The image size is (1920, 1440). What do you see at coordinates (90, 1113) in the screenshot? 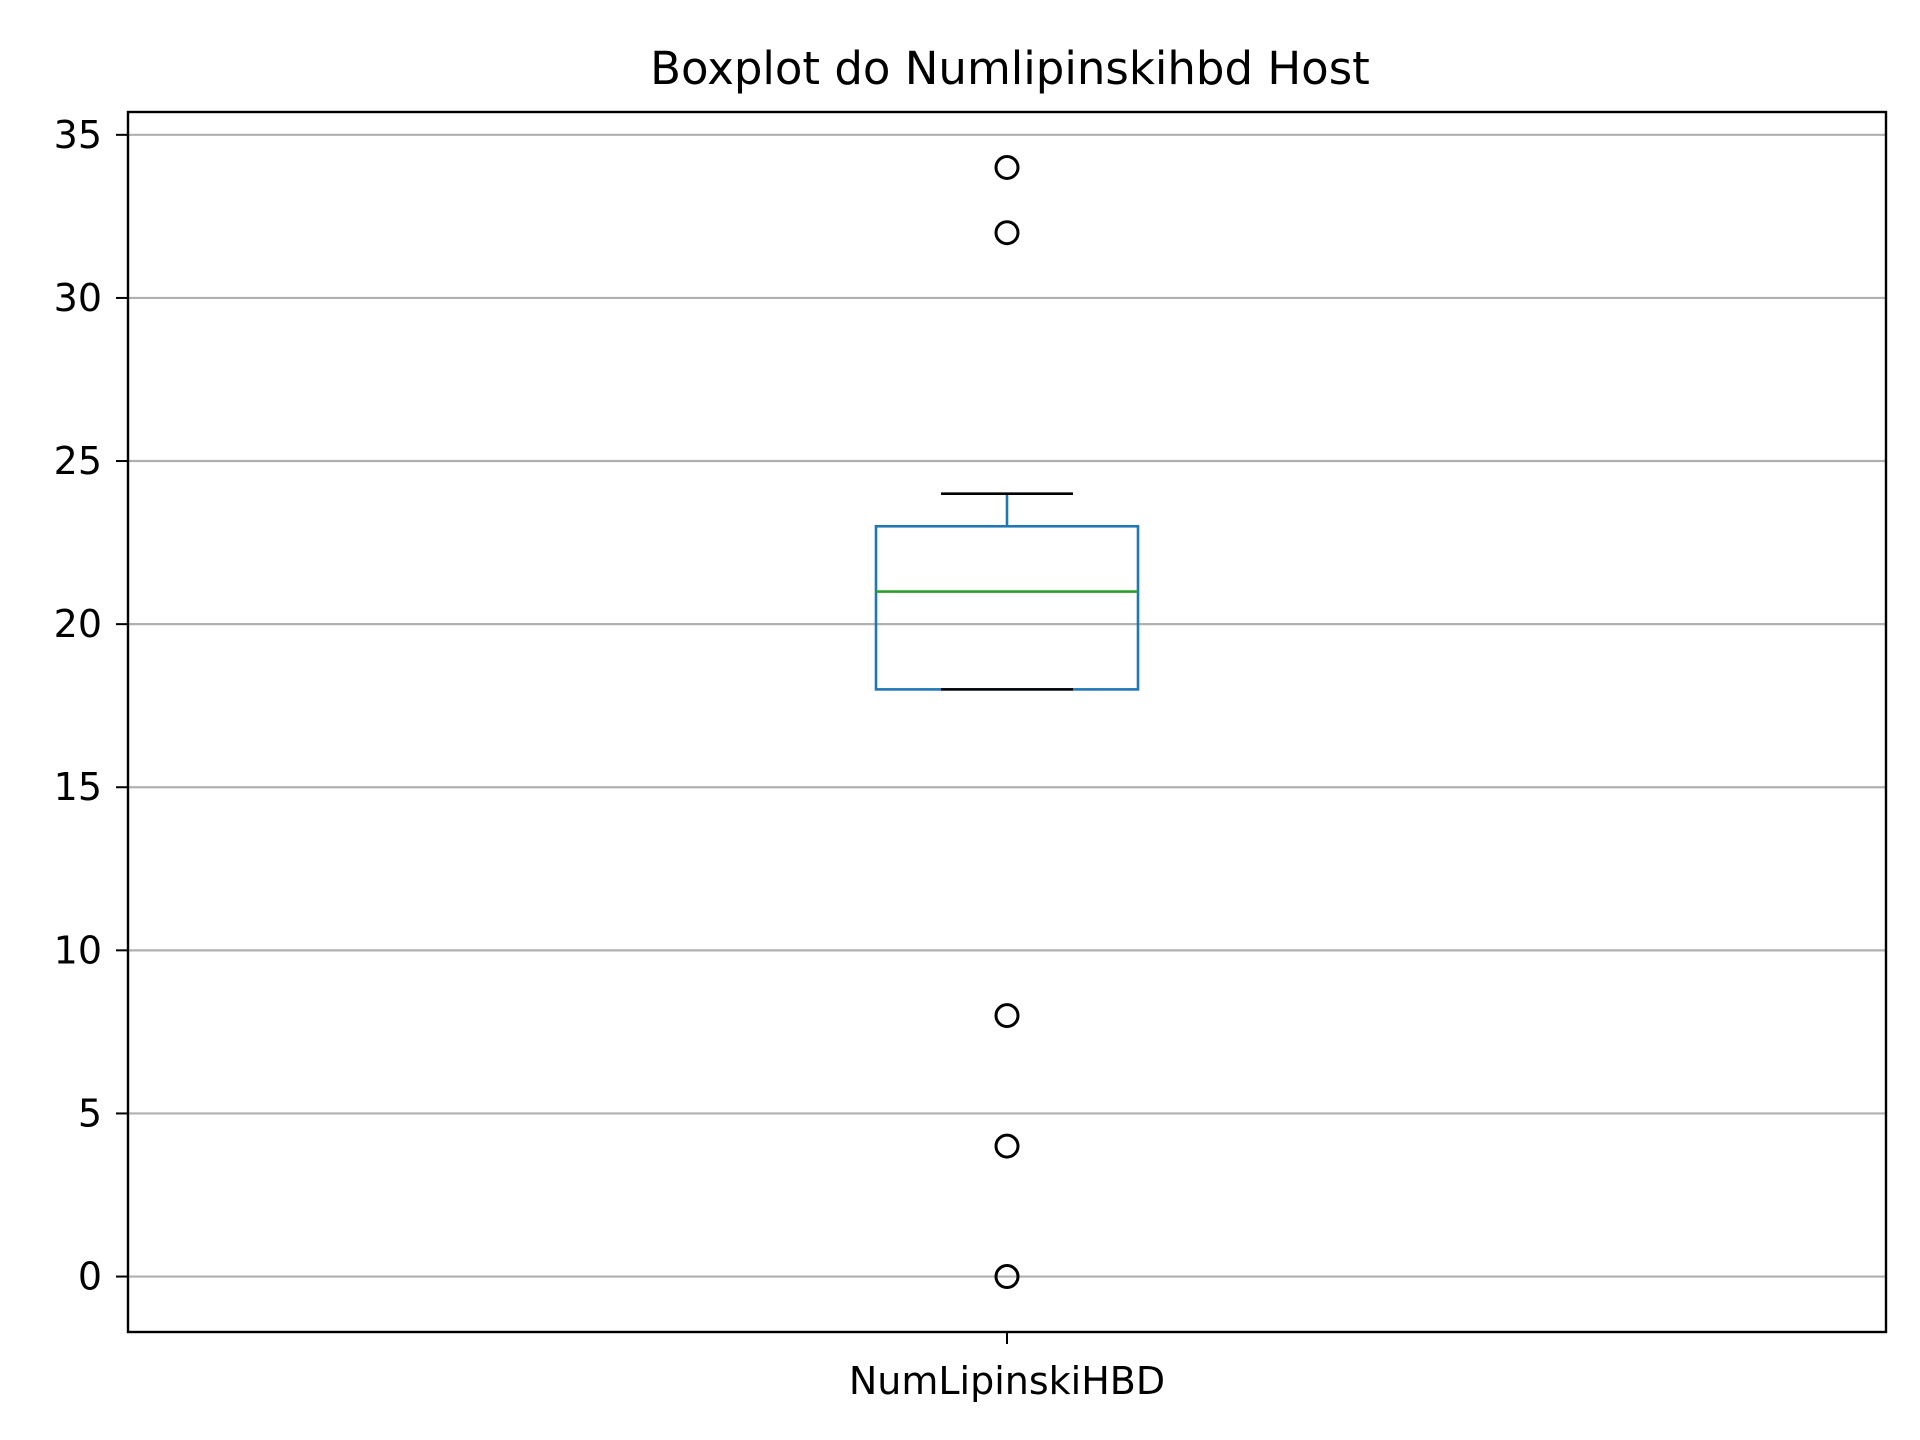
I see `y-tick-label: 5` at bounding box center [90, 1113].